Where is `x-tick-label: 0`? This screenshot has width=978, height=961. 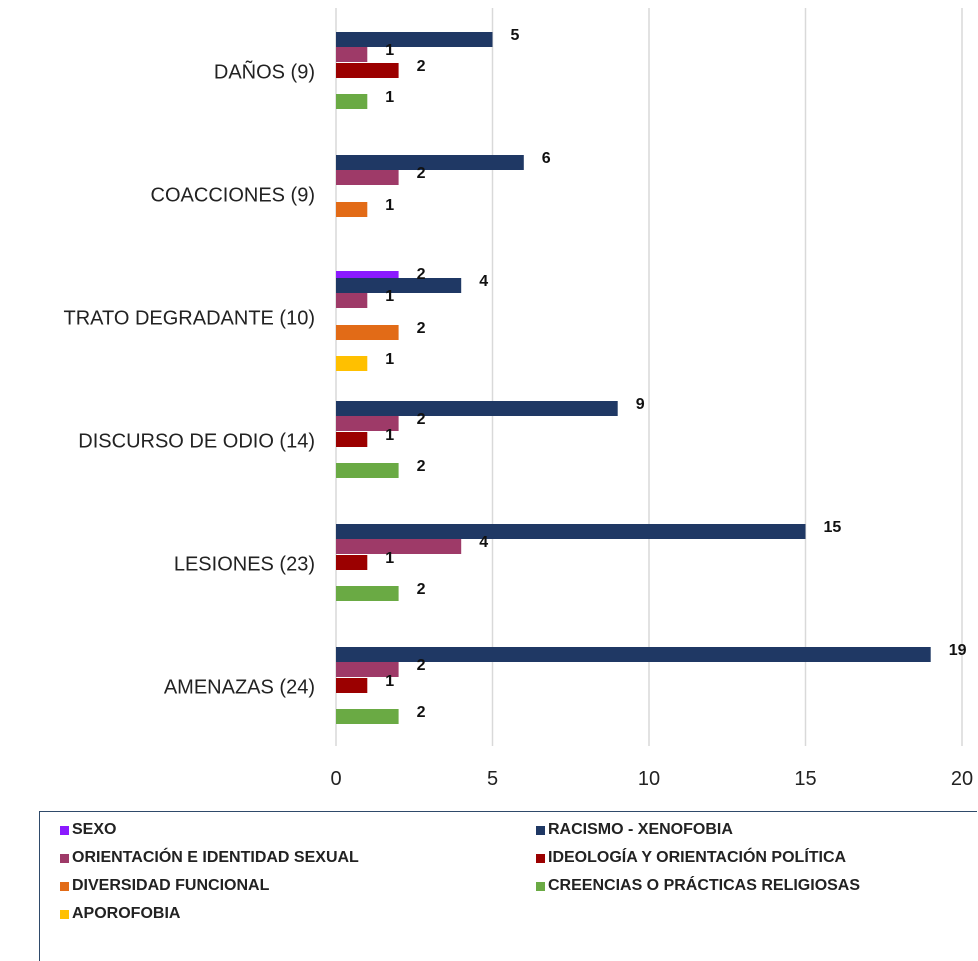
x-tick-label: 0 is located at coordinates (335, 779).